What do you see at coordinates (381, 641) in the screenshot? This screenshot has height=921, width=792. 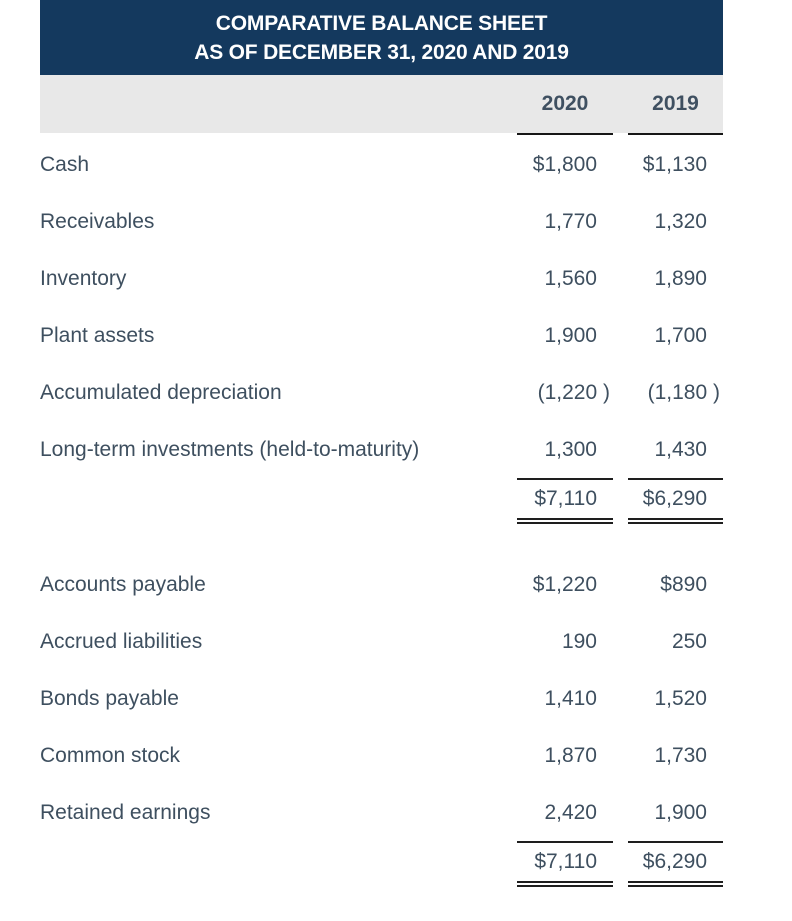 I see `table-row-accrued-liabilities: Accrued liabilities 190 250` at bounding box center [381, 641].